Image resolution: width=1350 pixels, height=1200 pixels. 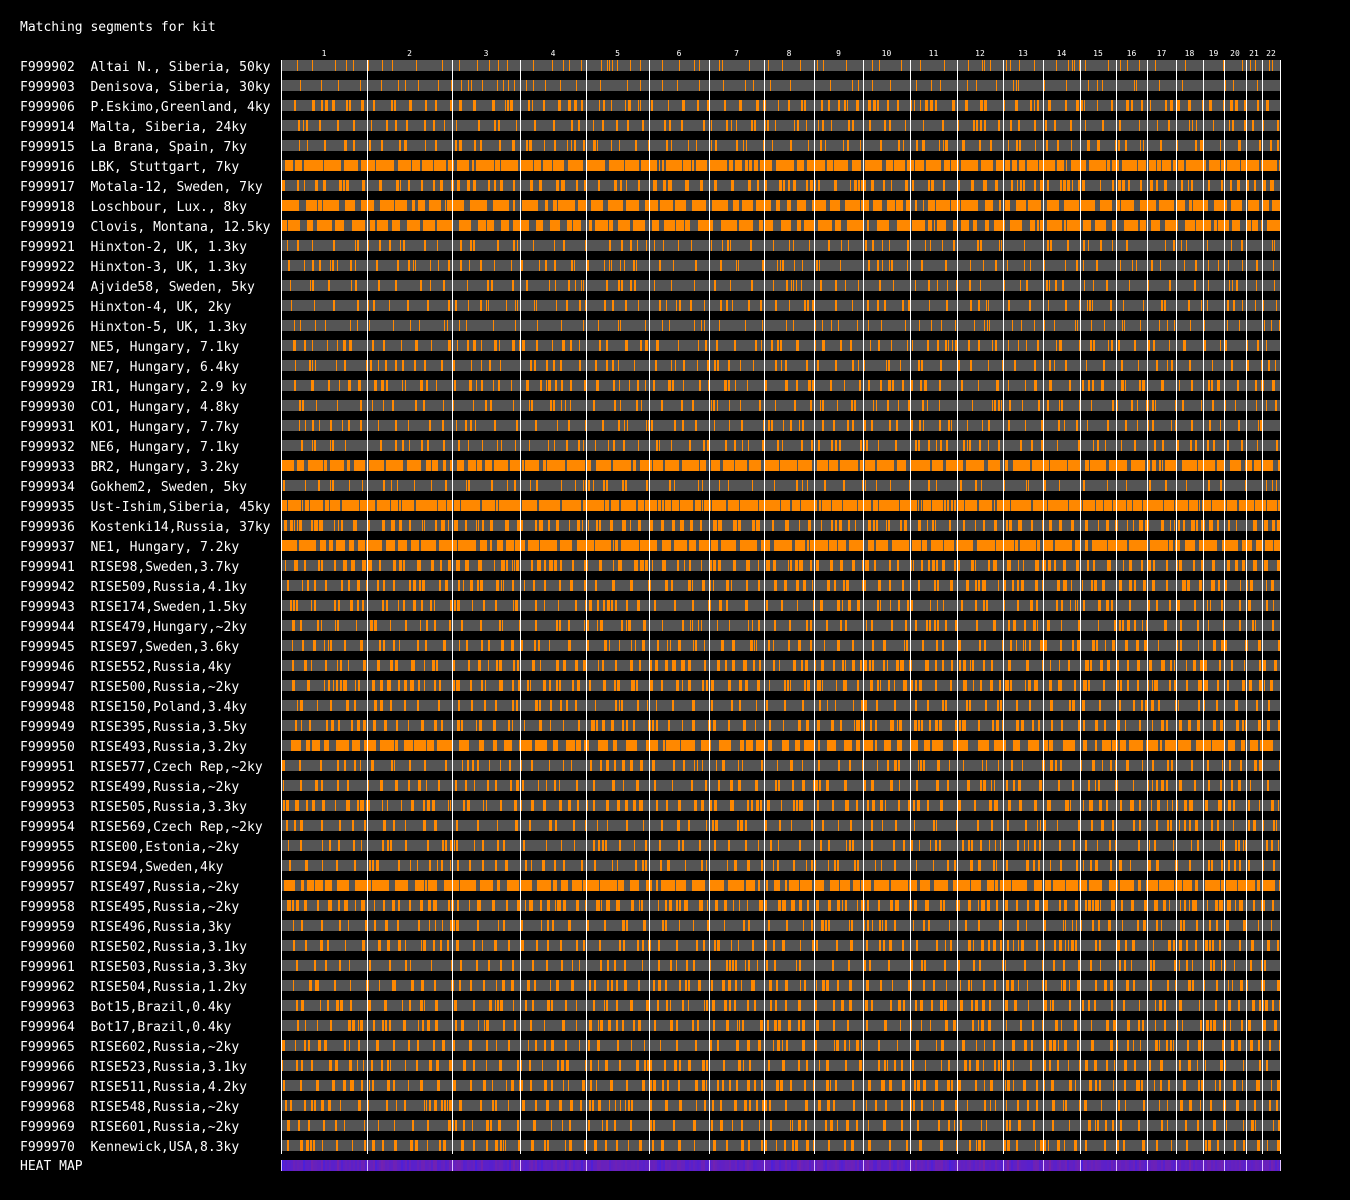 What do you see at coordinates (47, 1107) in the screenshot?
I see `kit-id: F999968` at bounding box center [47, 1107].